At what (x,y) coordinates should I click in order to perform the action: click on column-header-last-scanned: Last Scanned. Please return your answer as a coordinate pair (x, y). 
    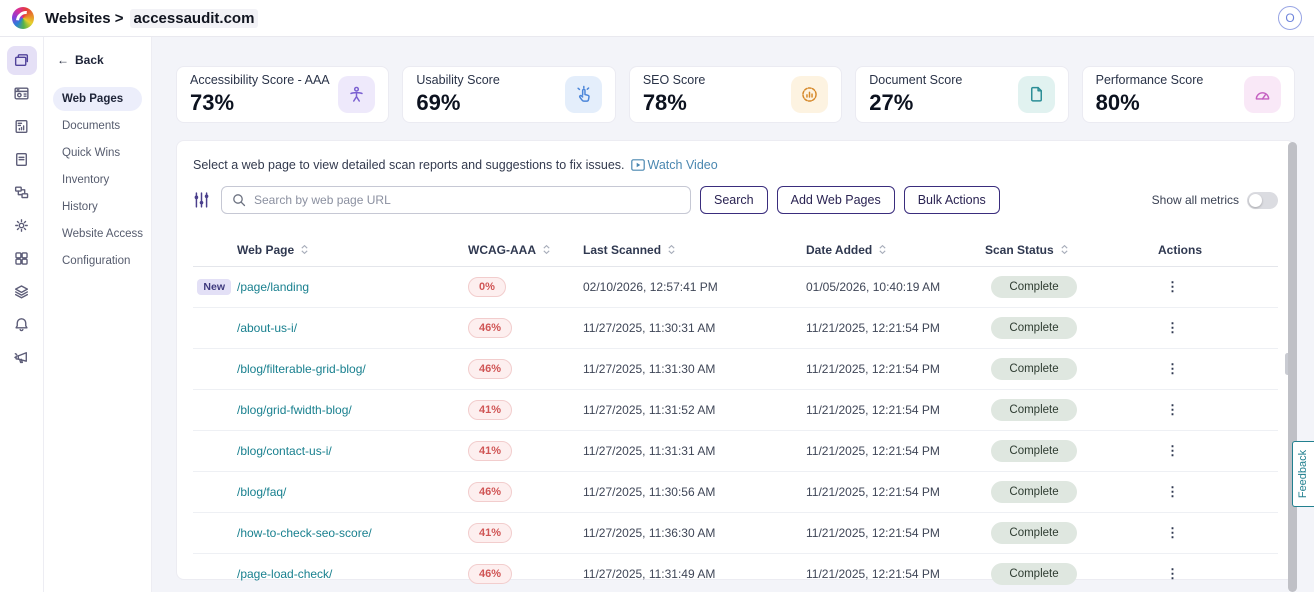
    Looking at the image, I should click on (694, 250).